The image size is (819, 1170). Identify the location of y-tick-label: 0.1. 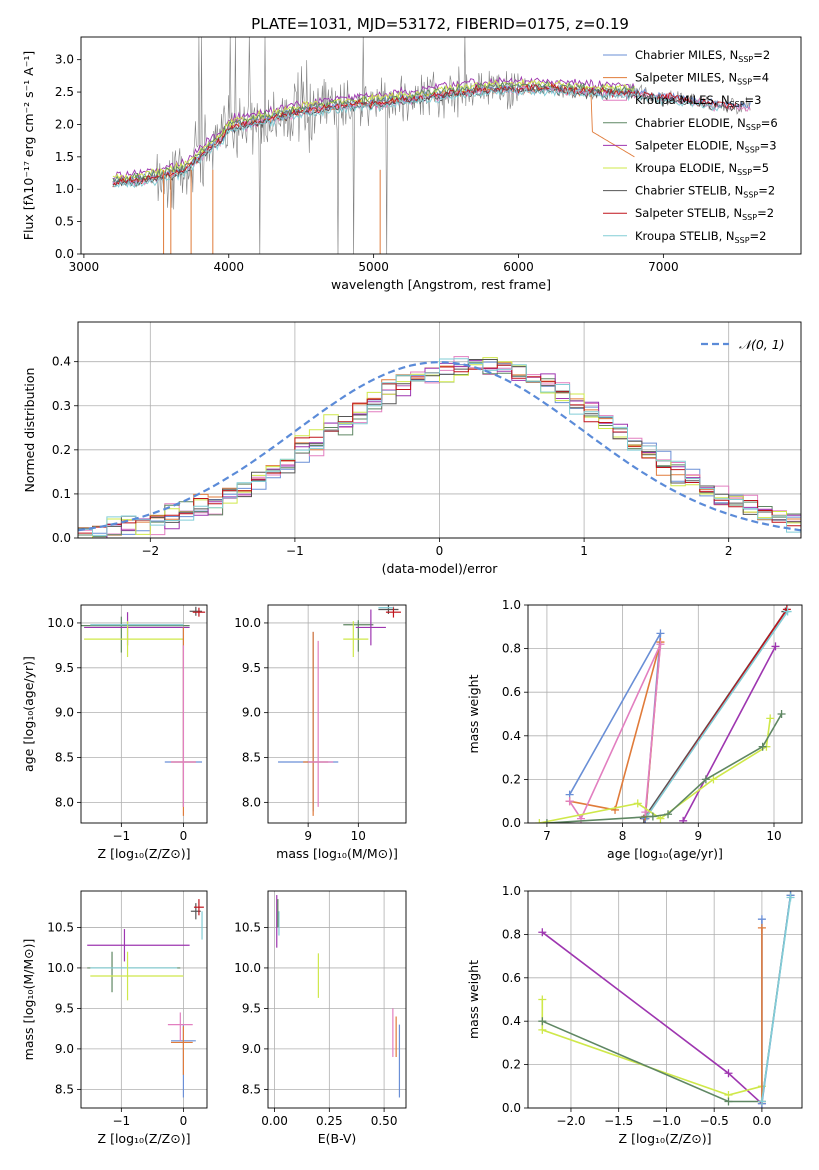
(61, 494).